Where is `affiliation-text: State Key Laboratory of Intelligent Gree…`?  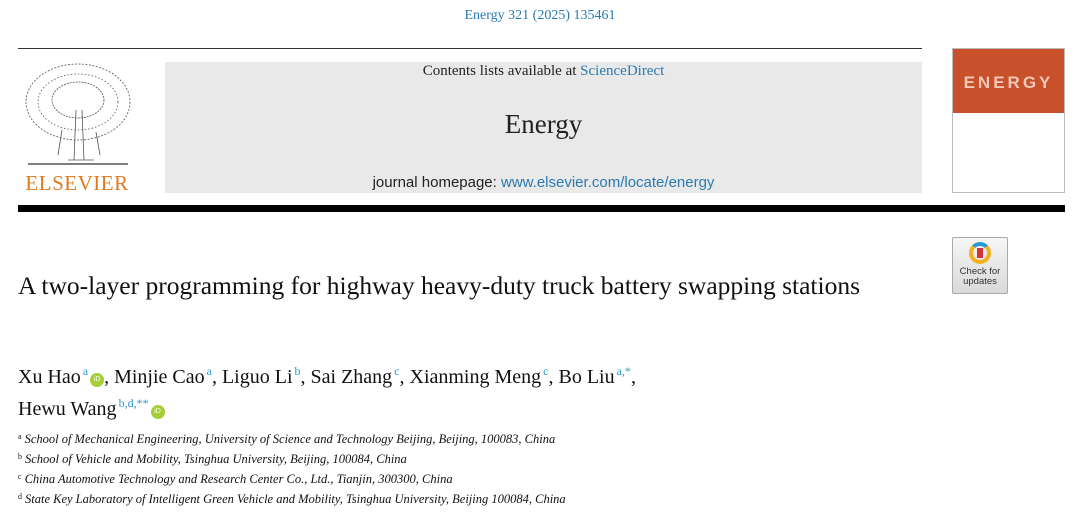 affiliation-text: State Key Laboratory of Intelligent Gree… is located at coordinates (295, 499).